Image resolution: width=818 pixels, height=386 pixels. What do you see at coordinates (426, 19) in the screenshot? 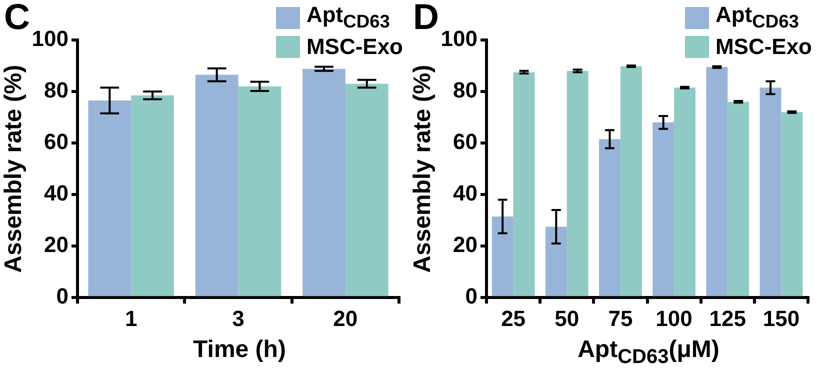
I see `chart-title: D` at bounding box center [426, 19].